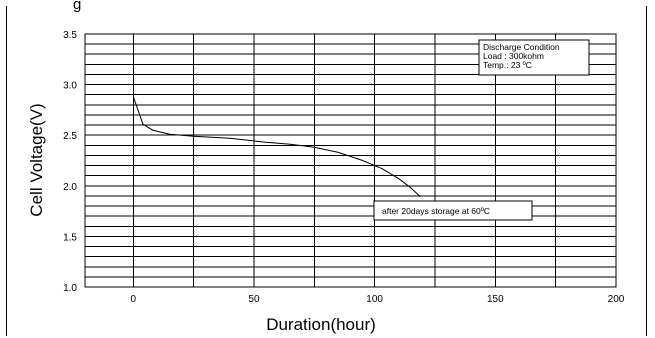  I want to click on y-axis-label: Cell Voltage(V), so click(36, 159).